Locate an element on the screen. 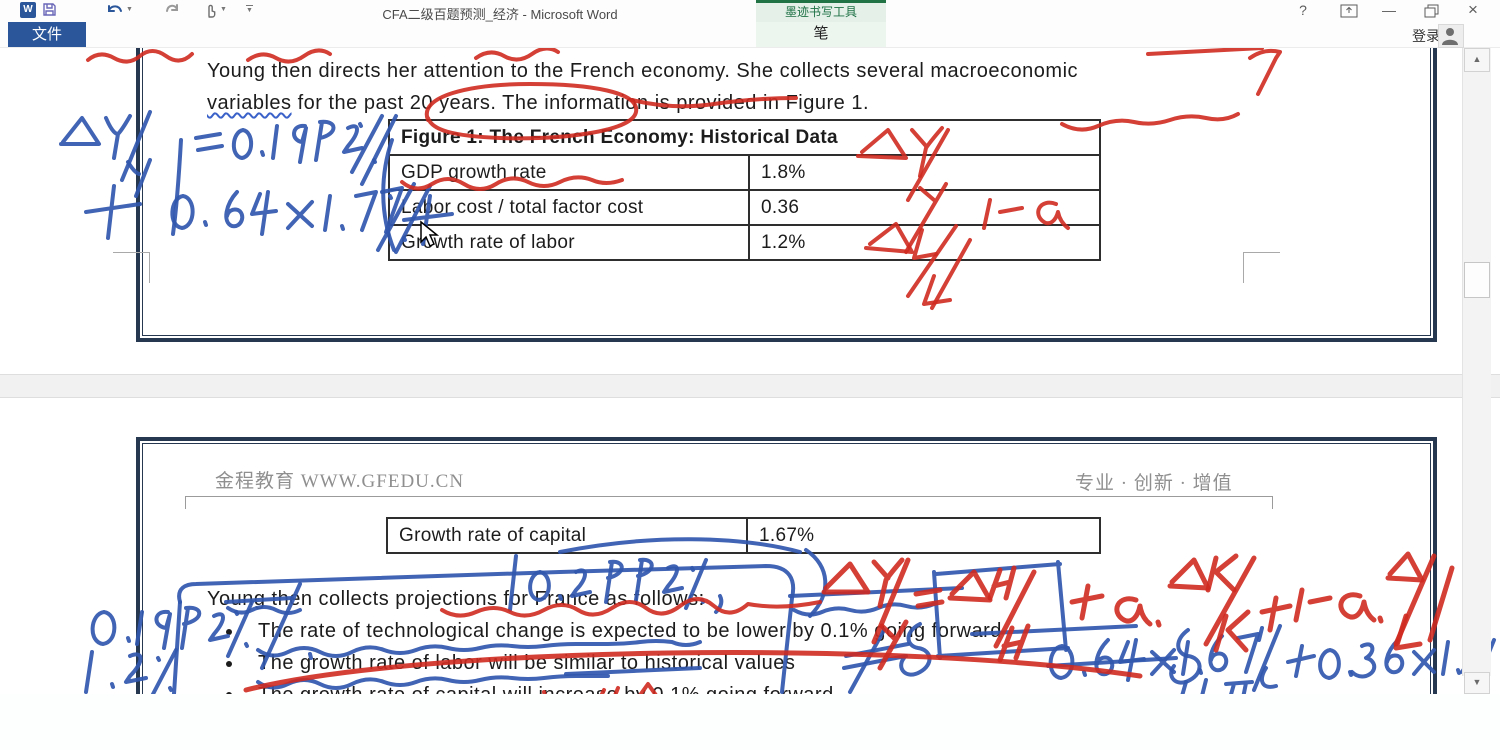  contextual-tab-group-label: 墨迹书写工具 is located at coordinates (821, 12).